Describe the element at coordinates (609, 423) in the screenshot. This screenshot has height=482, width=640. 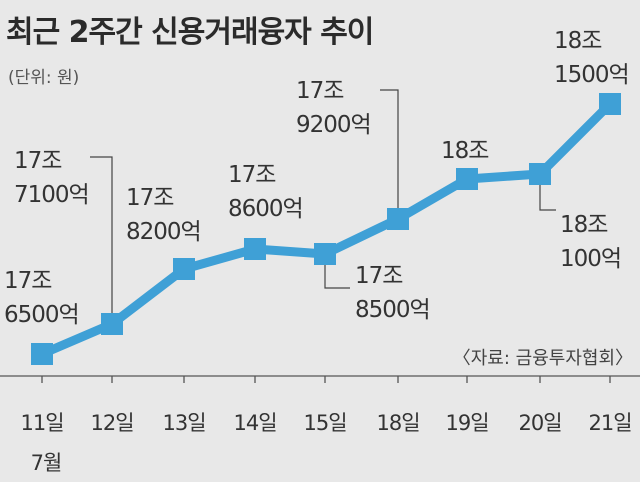
I see `x-tick-label: 21일` at that location.